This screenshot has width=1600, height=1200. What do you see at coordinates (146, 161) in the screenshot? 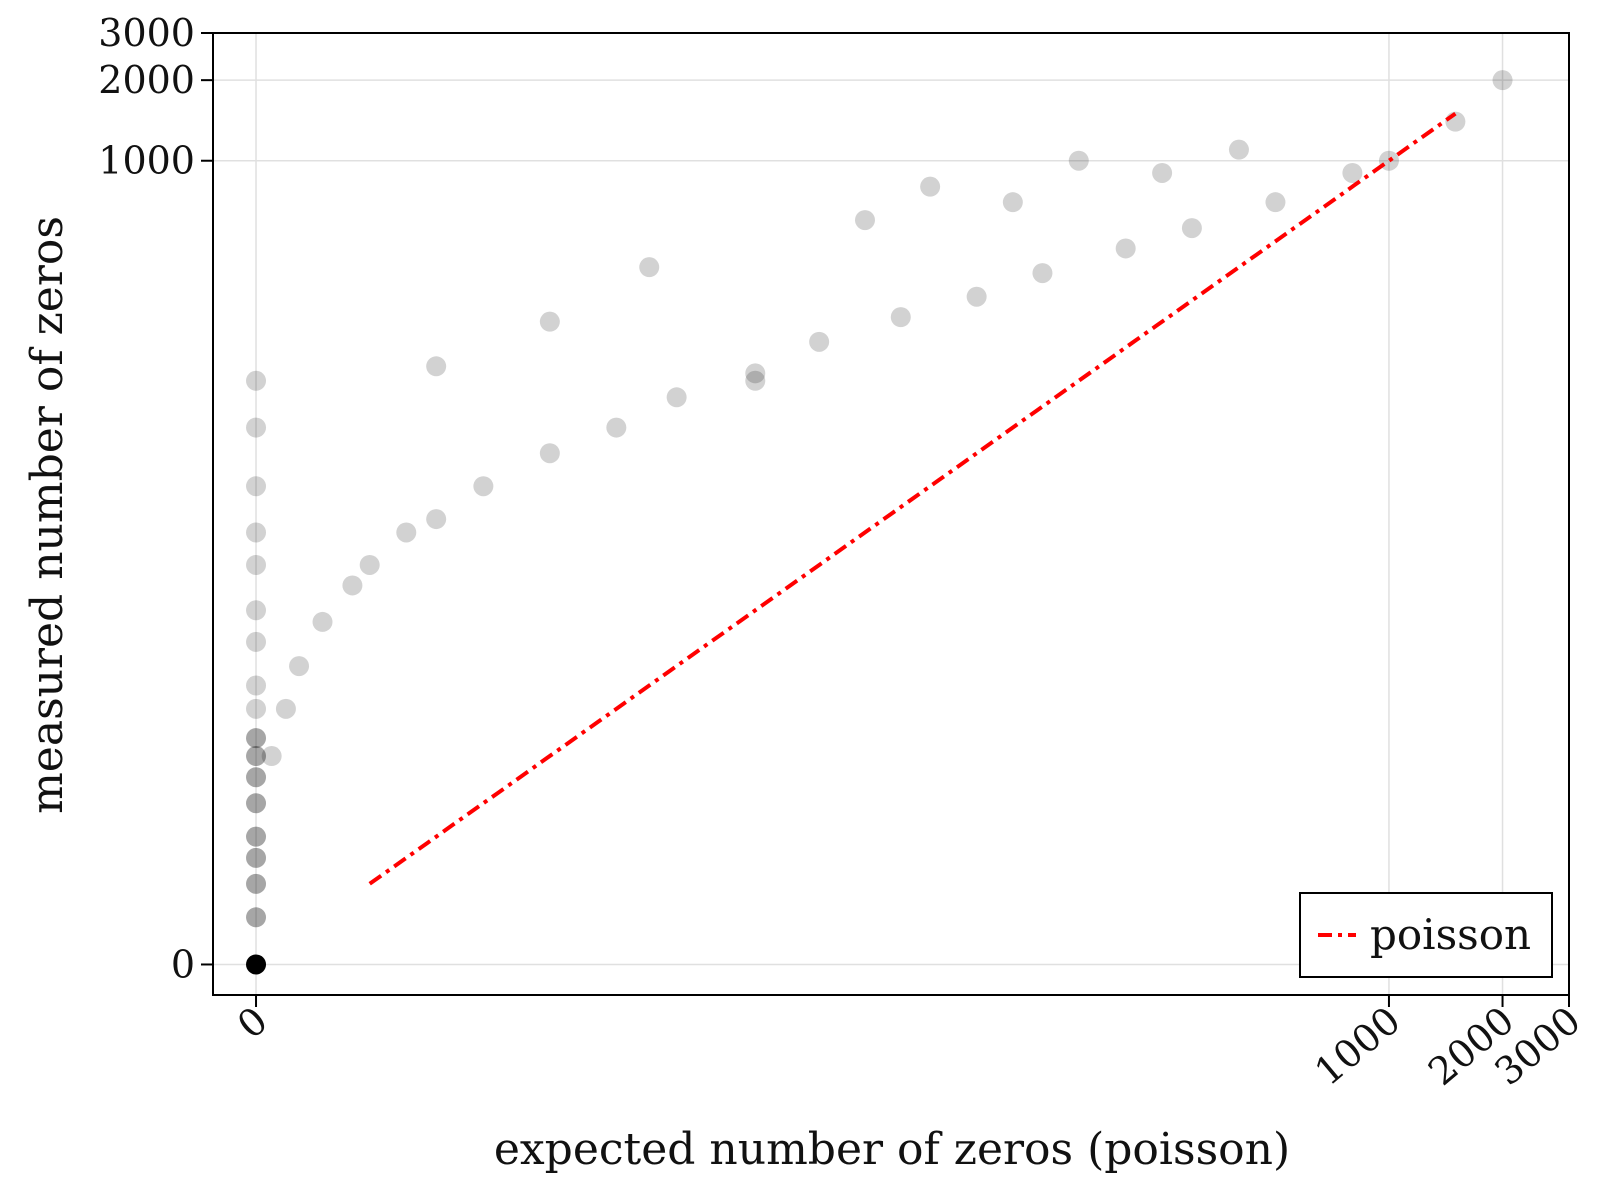
I see `y-tick-label: 1000` at bounding box center [146, 161].